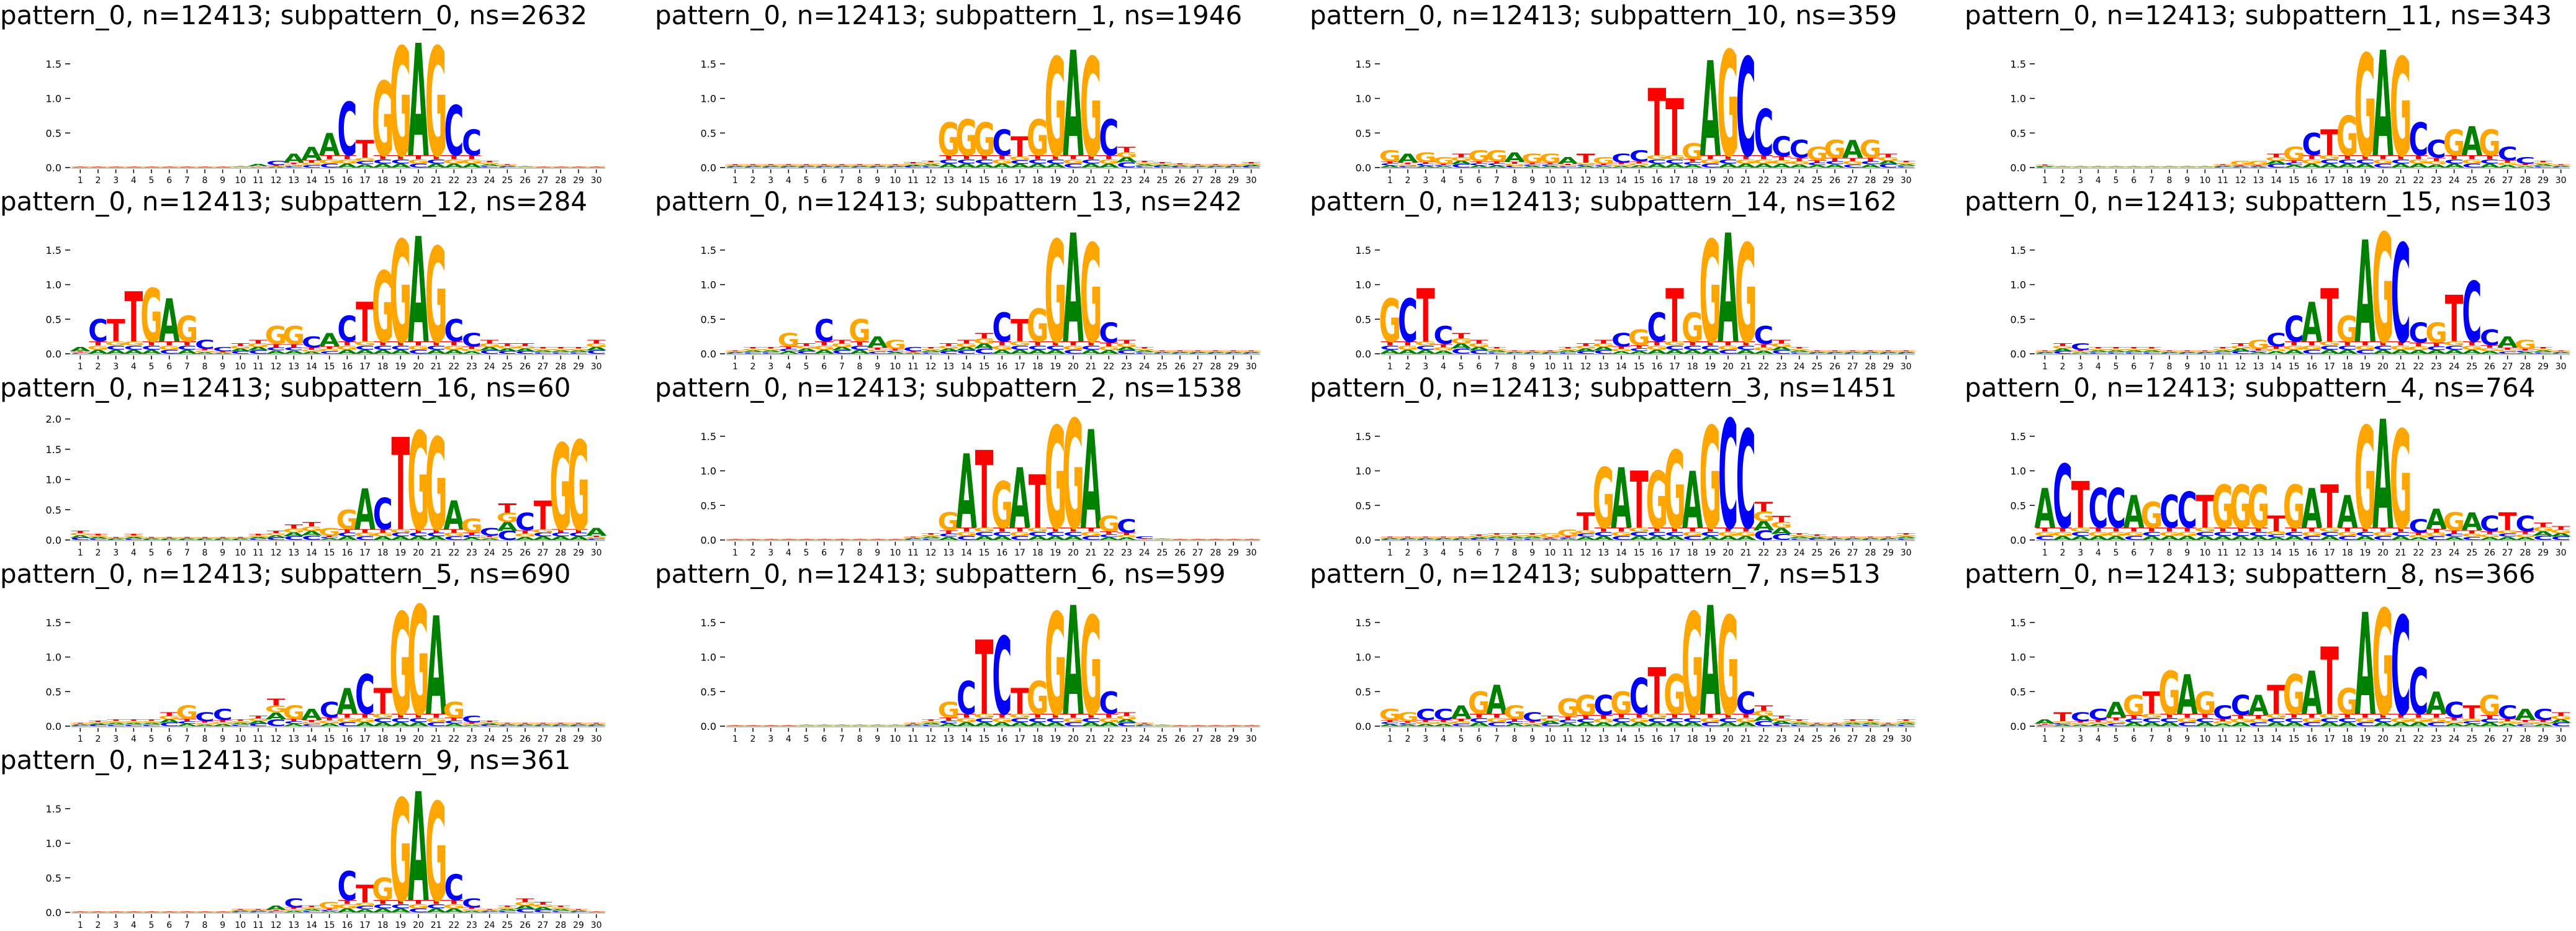 The width and height of the screenshot is (2576, 931). What do you see at coordinates (2258, 739) in the screenshot?
I see `x-tick-label: 13` at bounding box center [2258, 739].